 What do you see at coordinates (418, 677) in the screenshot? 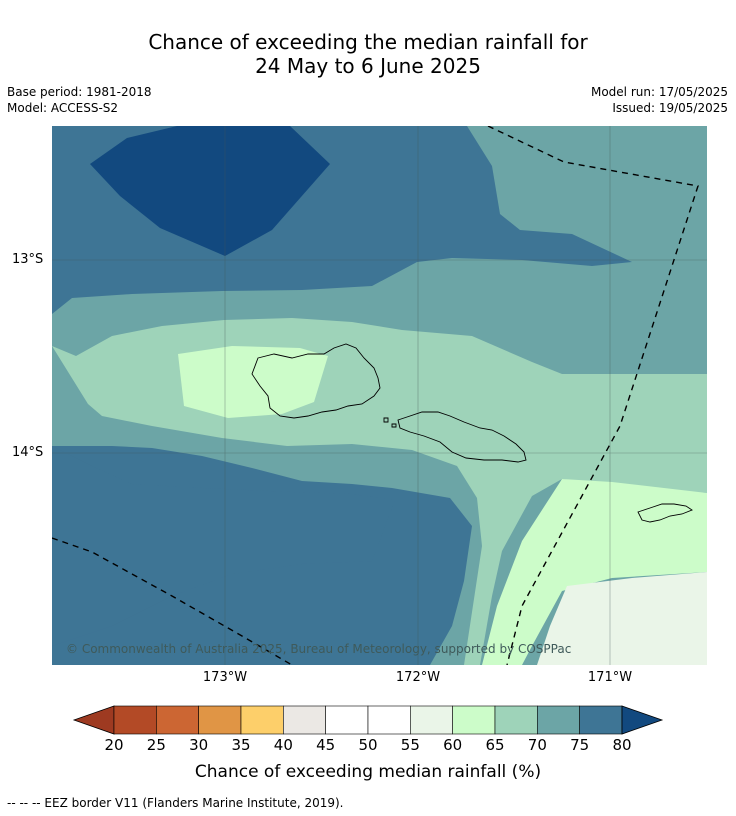
I see `lon-label-172w: 172°W` at bounding box center [418, 677].